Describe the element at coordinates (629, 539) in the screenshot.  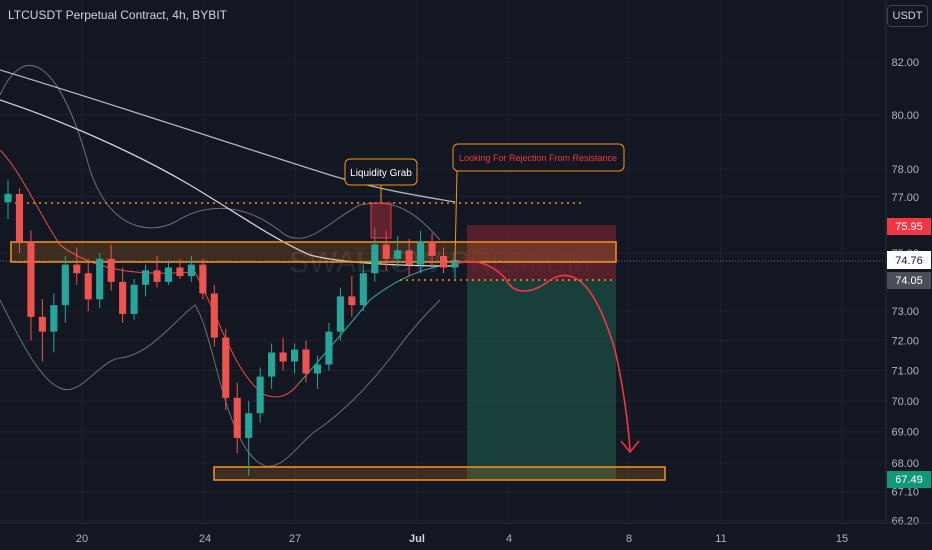
I see `x-tick-label: 8` at that location.